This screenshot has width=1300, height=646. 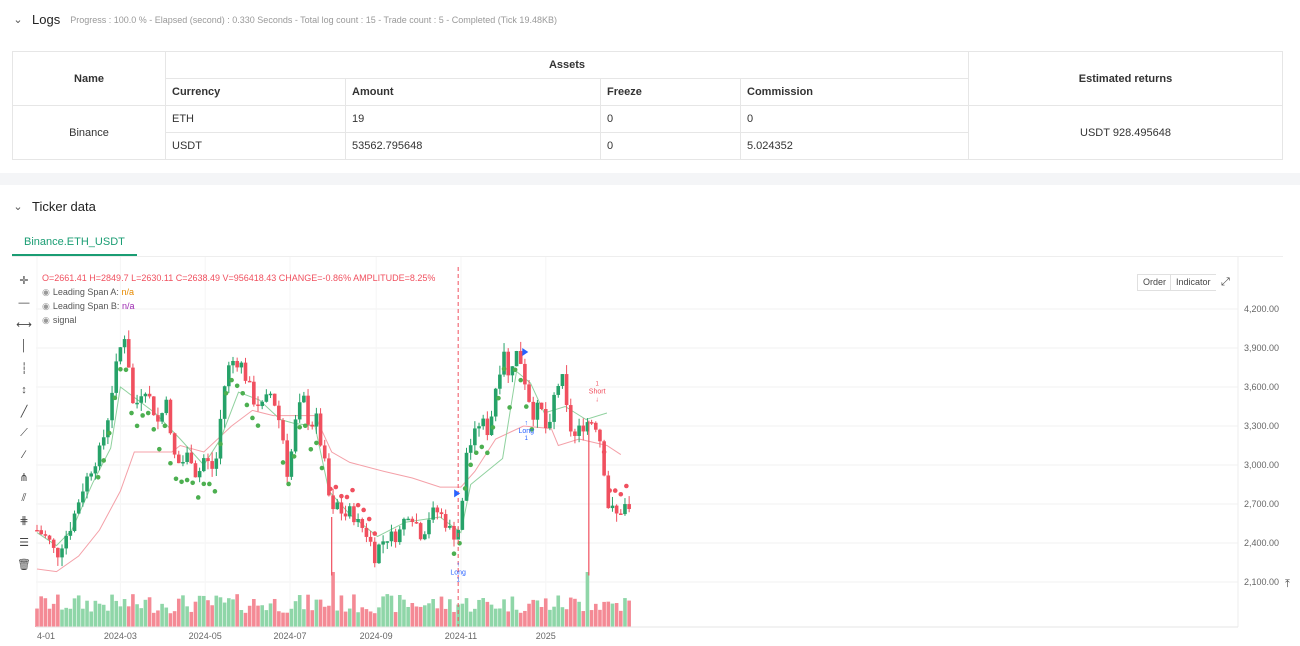 What do you see at coordinates (457, 493) in the screenshot?
I see `long-flag-icon` at bounding box center [457, 493].